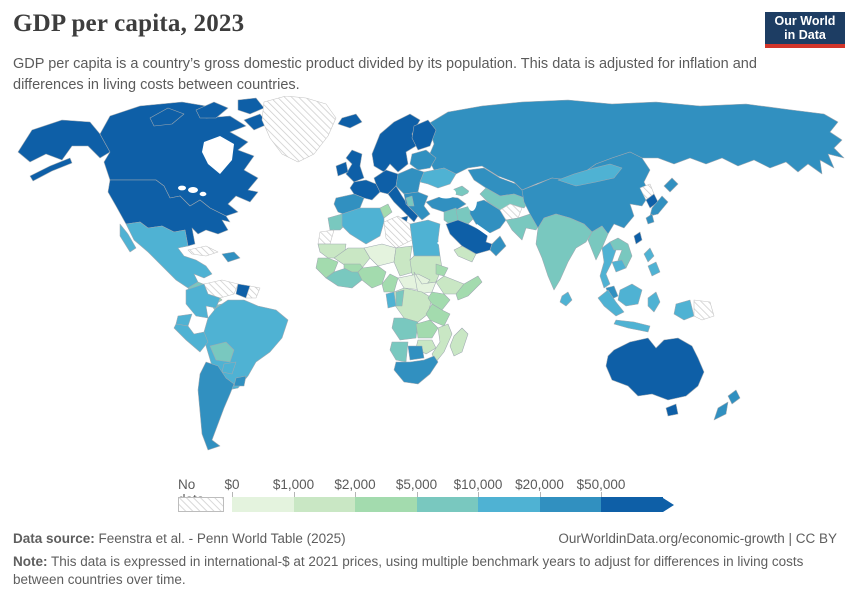 This screenshot has height=600, width=850. I want to click on legend-segments, so click(447, 504).